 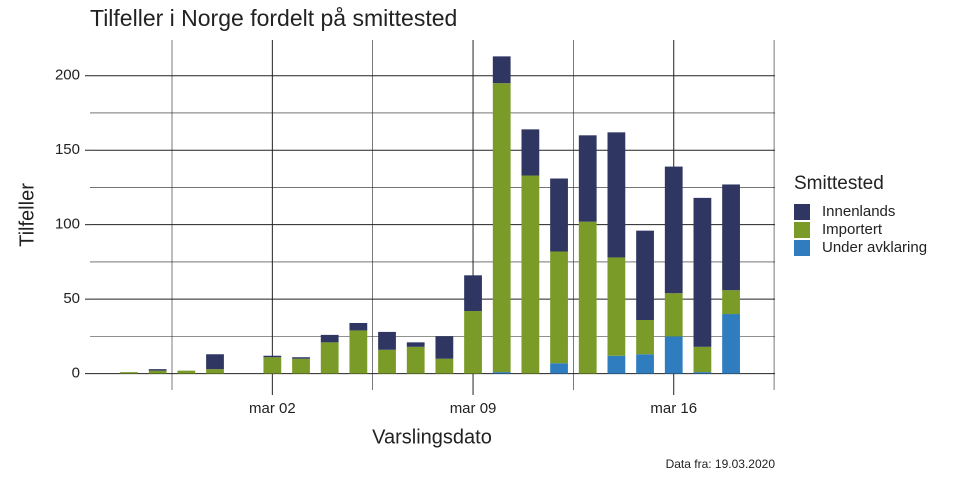 I want to click on legend-label: Under avklaring, so click(x=874, y=247).